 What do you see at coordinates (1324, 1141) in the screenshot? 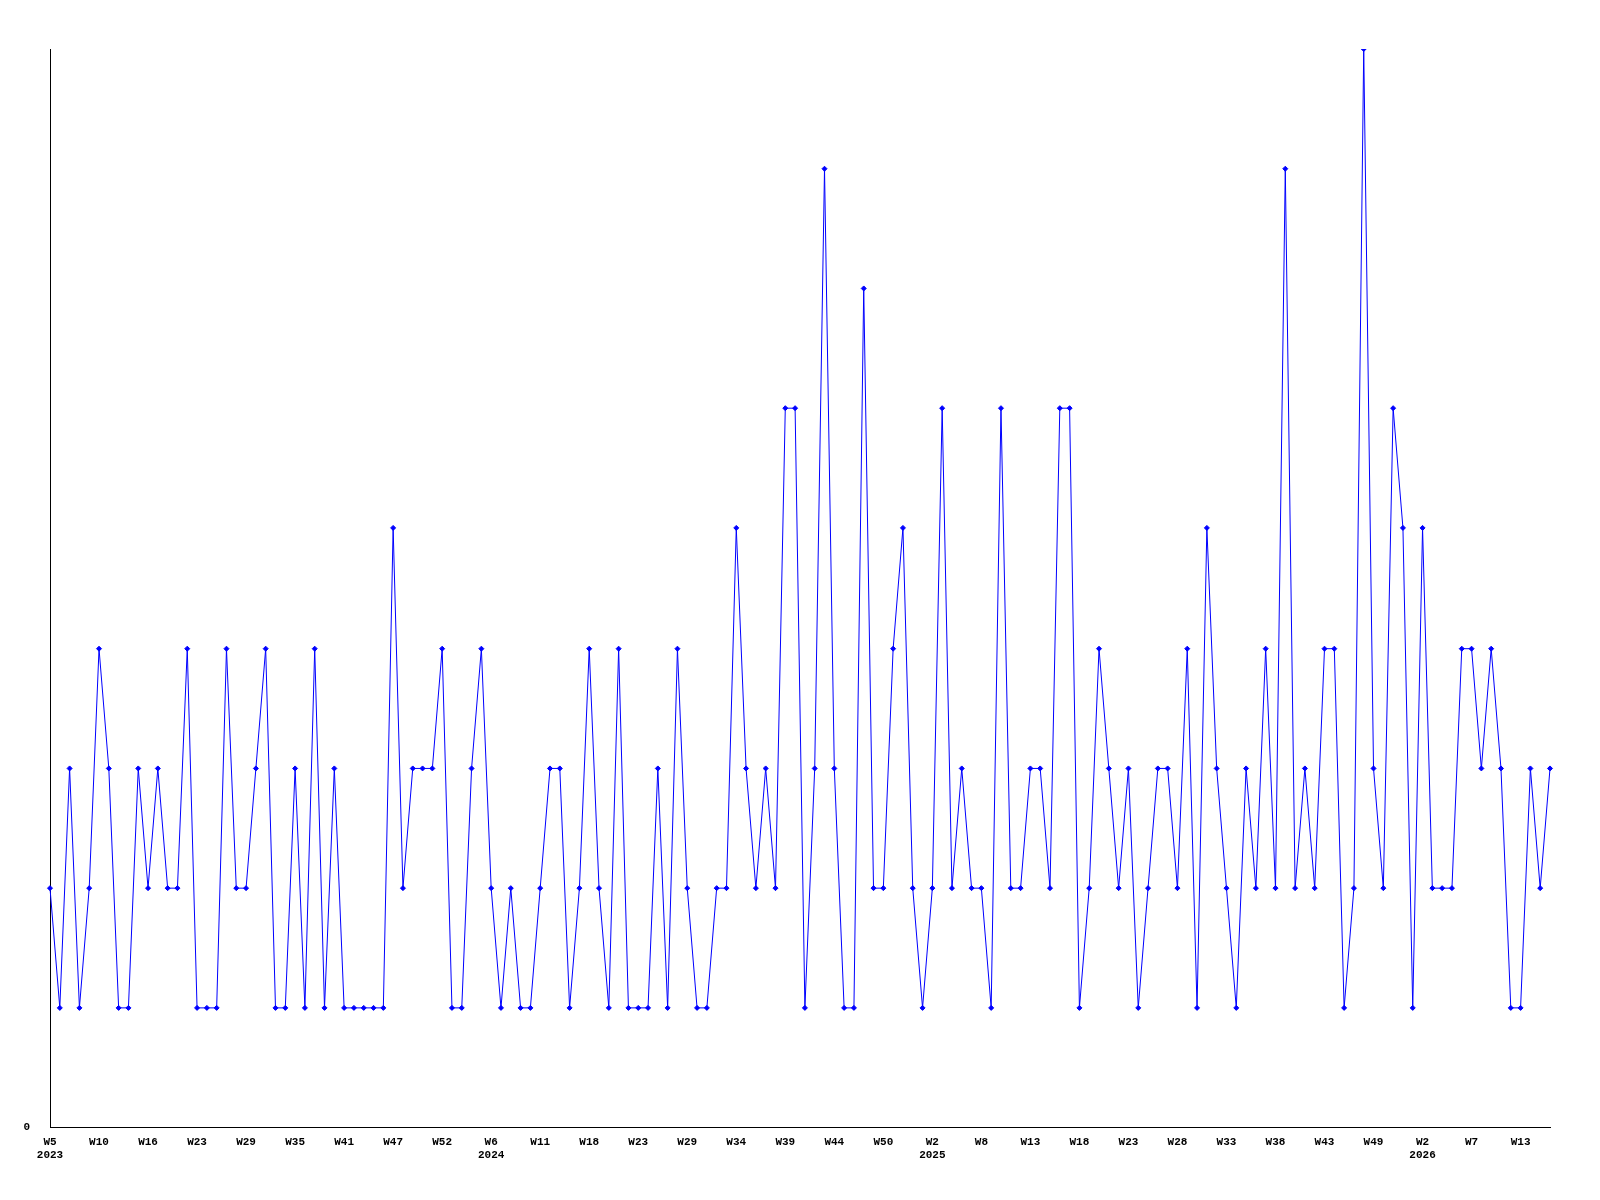
I see `x-tick-label: W43` at bounding box center [1324, 1141].